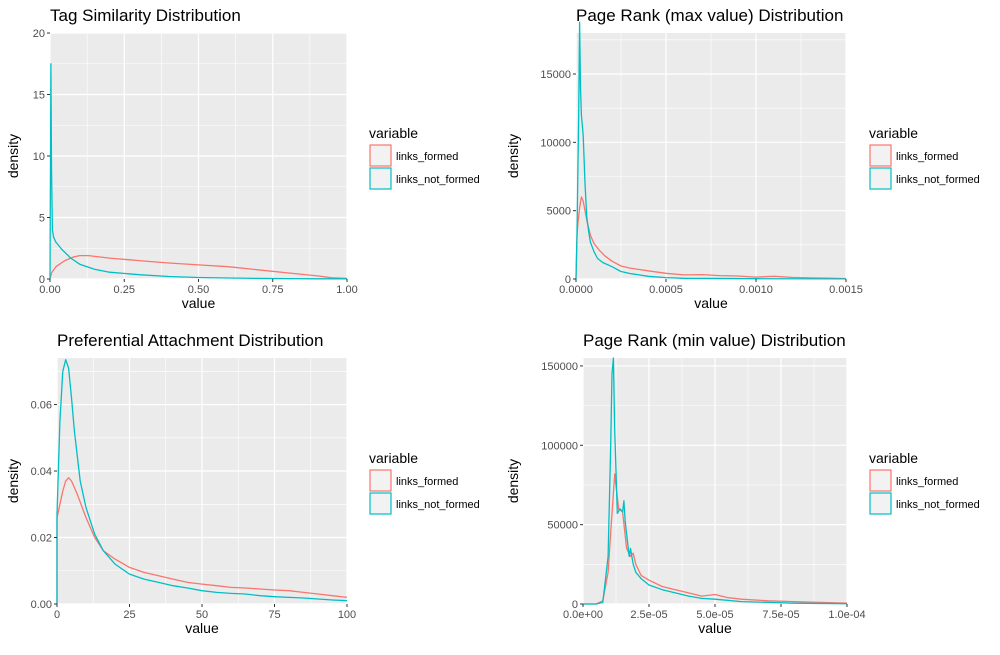 Image resolution: width=1000 pixels, height=655 pixels. What do you see at coordinates (39, 157) in the screenshot?
I see `y-tick-label: 10` at bounding box center [39, 157].